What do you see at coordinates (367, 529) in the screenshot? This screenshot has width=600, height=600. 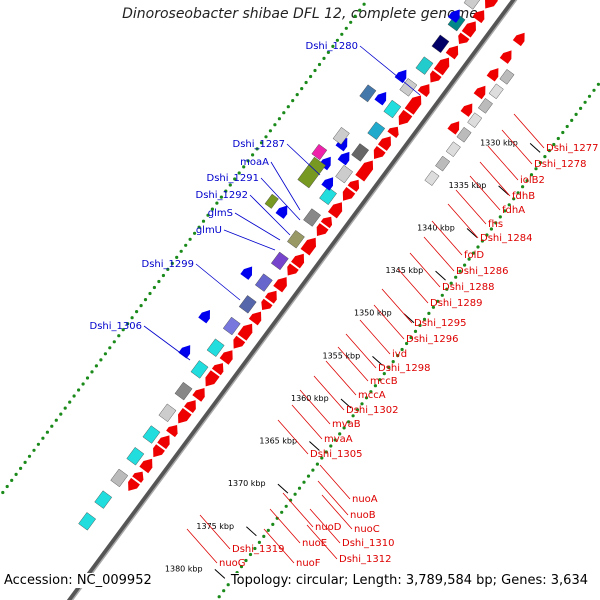 I see `label-right-nuoC: nuoC` at bounding box center [367, 529].